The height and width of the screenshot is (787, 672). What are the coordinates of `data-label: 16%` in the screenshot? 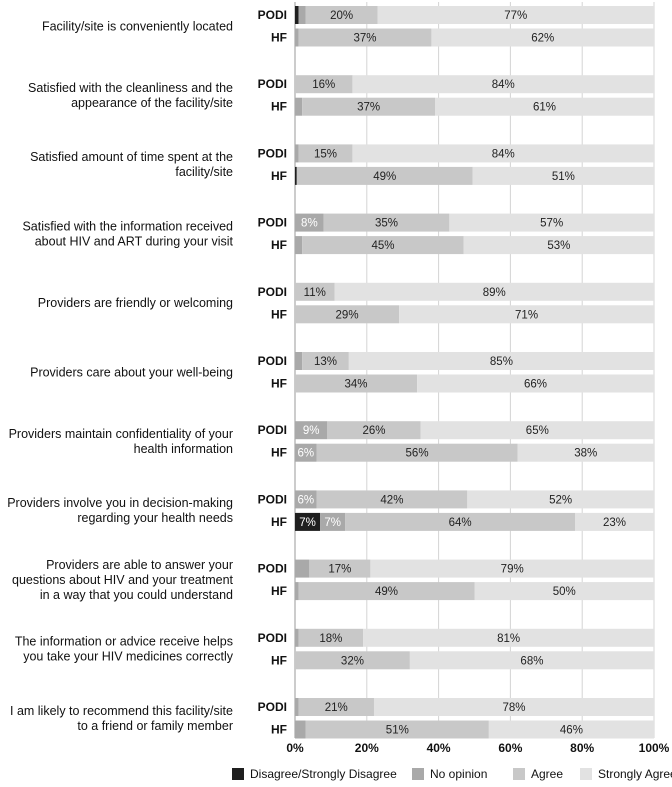 It's located at (323, 85).